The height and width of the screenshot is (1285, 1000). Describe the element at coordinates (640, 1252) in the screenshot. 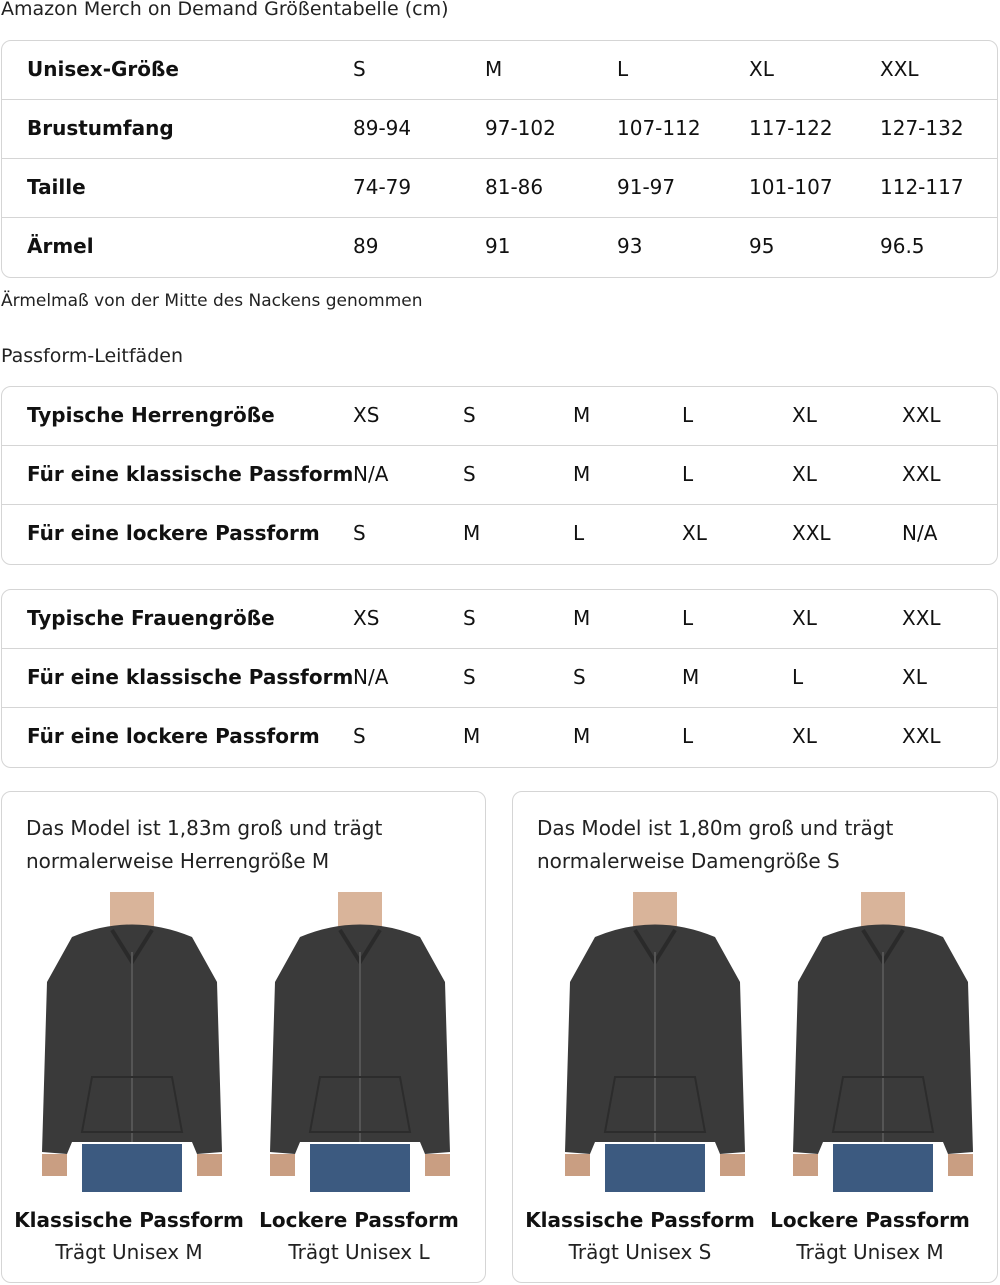

I see `photo-subcaption: Trägt Unisex S` at that location.